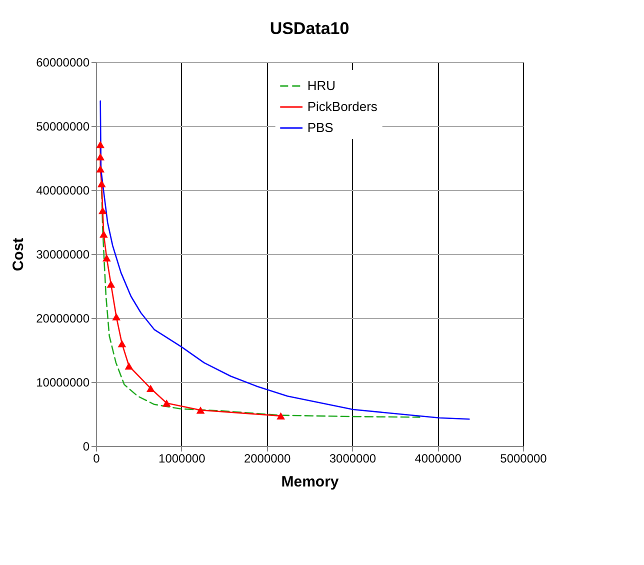 The image size is (644, 565). I want to click on x-tick-label: 3000000, so click(352, 459).